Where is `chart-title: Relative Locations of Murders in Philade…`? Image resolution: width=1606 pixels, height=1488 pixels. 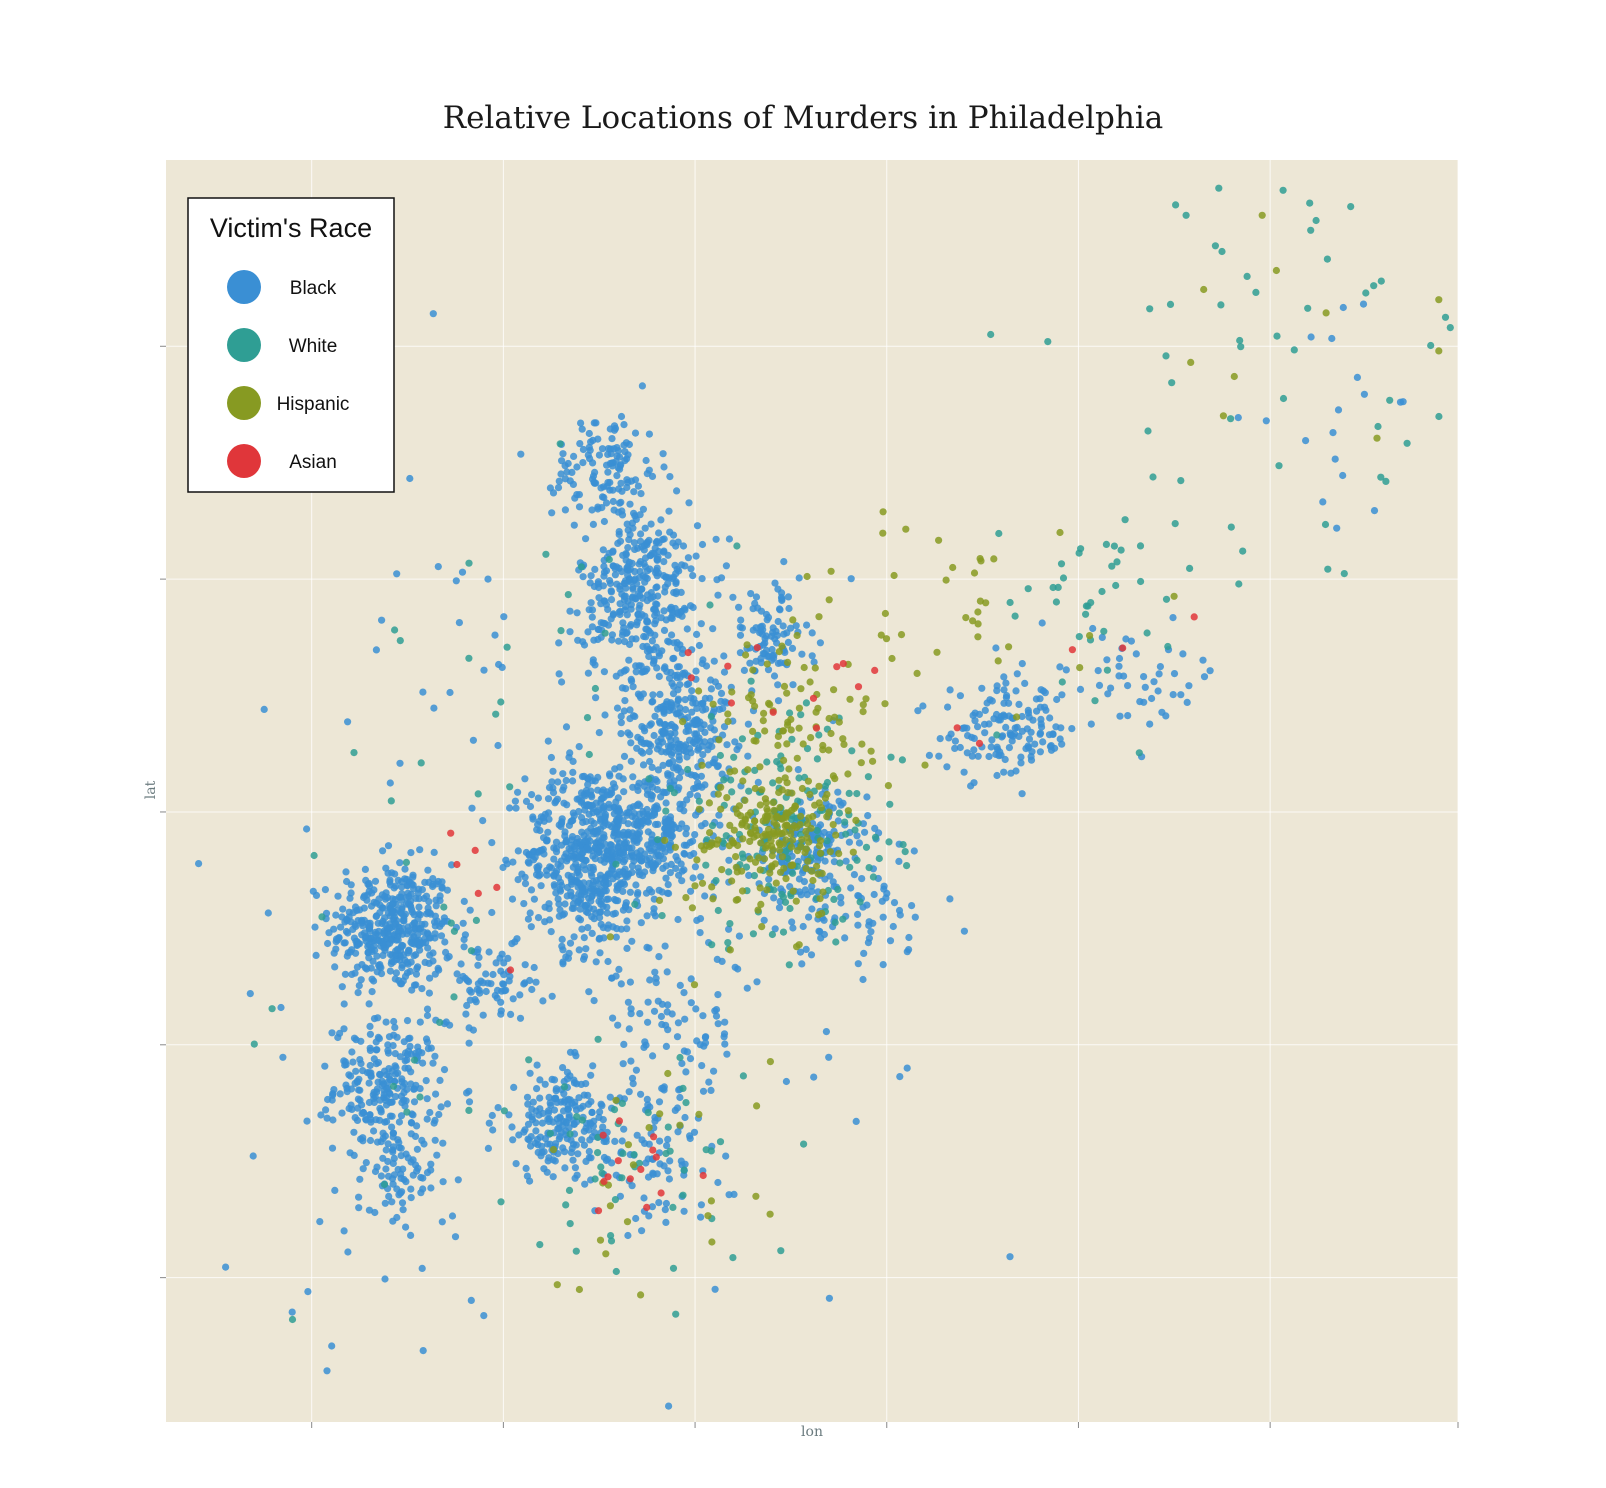 chart-title: Relative Locations of Murders in Philade… is located at coordinates (803, 118).